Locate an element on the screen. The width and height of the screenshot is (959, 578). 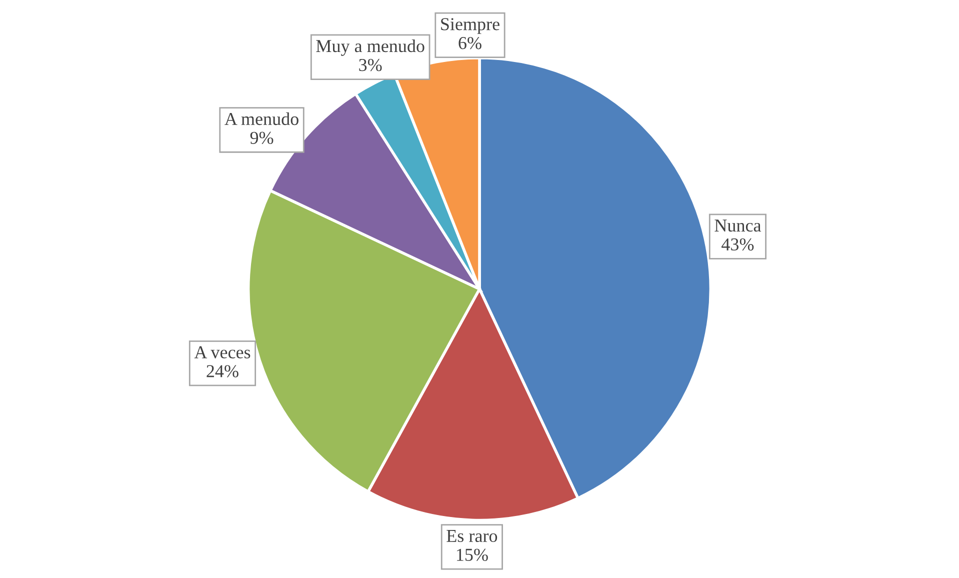
slice-label: Muy a menudo is located at coordinates (370, 47).